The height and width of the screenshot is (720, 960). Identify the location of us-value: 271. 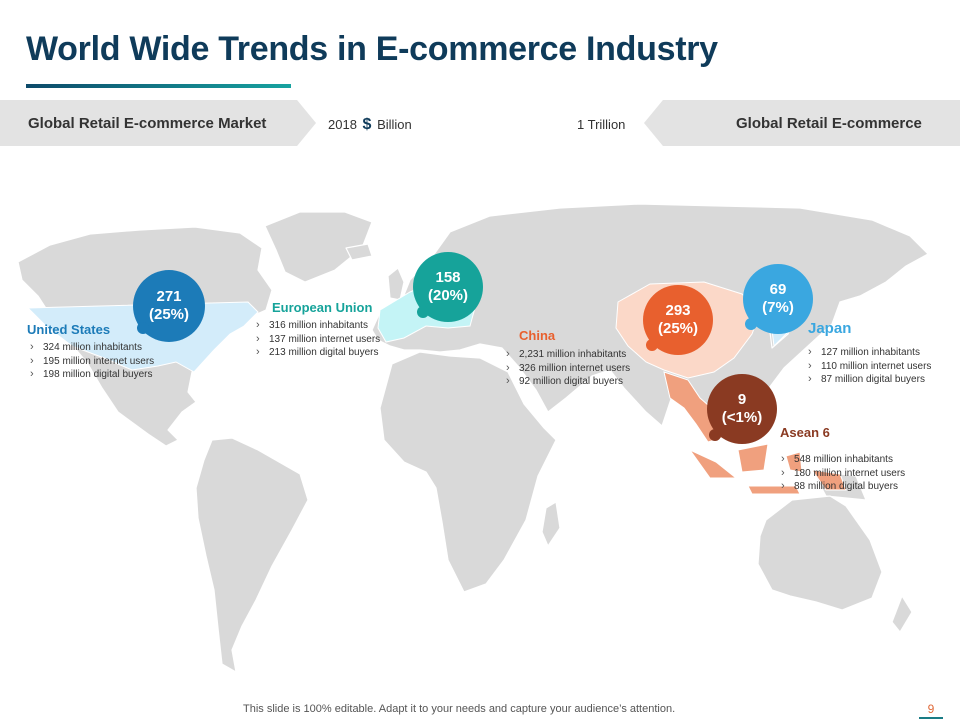
(169, 296).